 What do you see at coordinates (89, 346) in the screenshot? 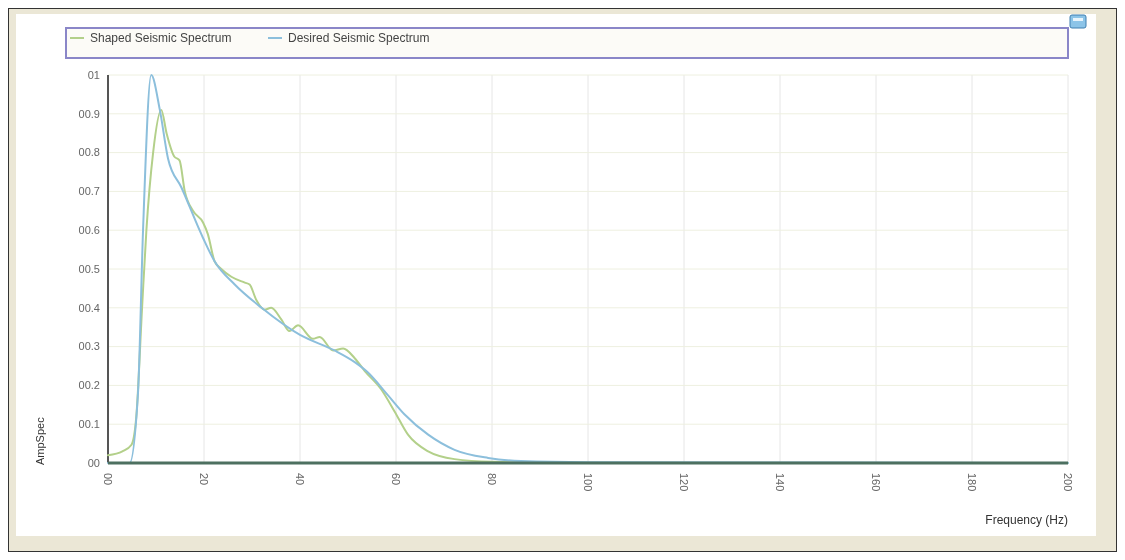
I see `y-tick-label: 00.3` at bounding box center [89, 346].